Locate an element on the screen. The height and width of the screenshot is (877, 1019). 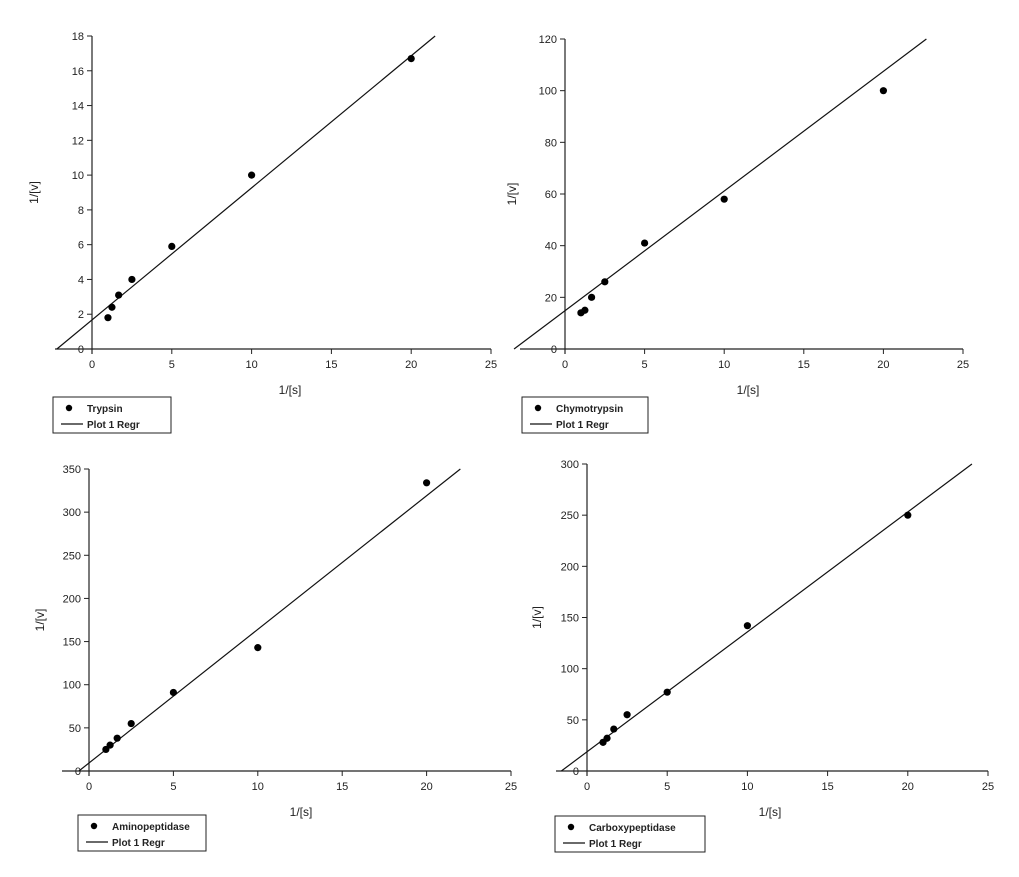
y-tick-label: 6 is located at coordinates (81, 246).